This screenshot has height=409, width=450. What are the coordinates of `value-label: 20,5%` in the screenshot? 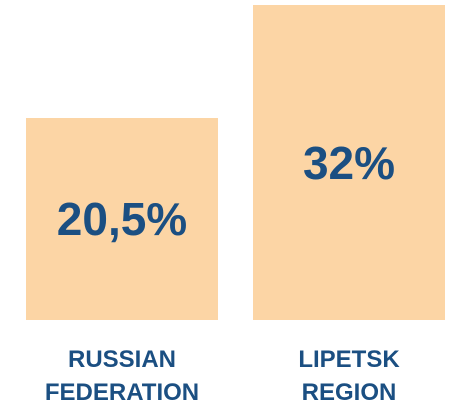 It's located at (122, 219).